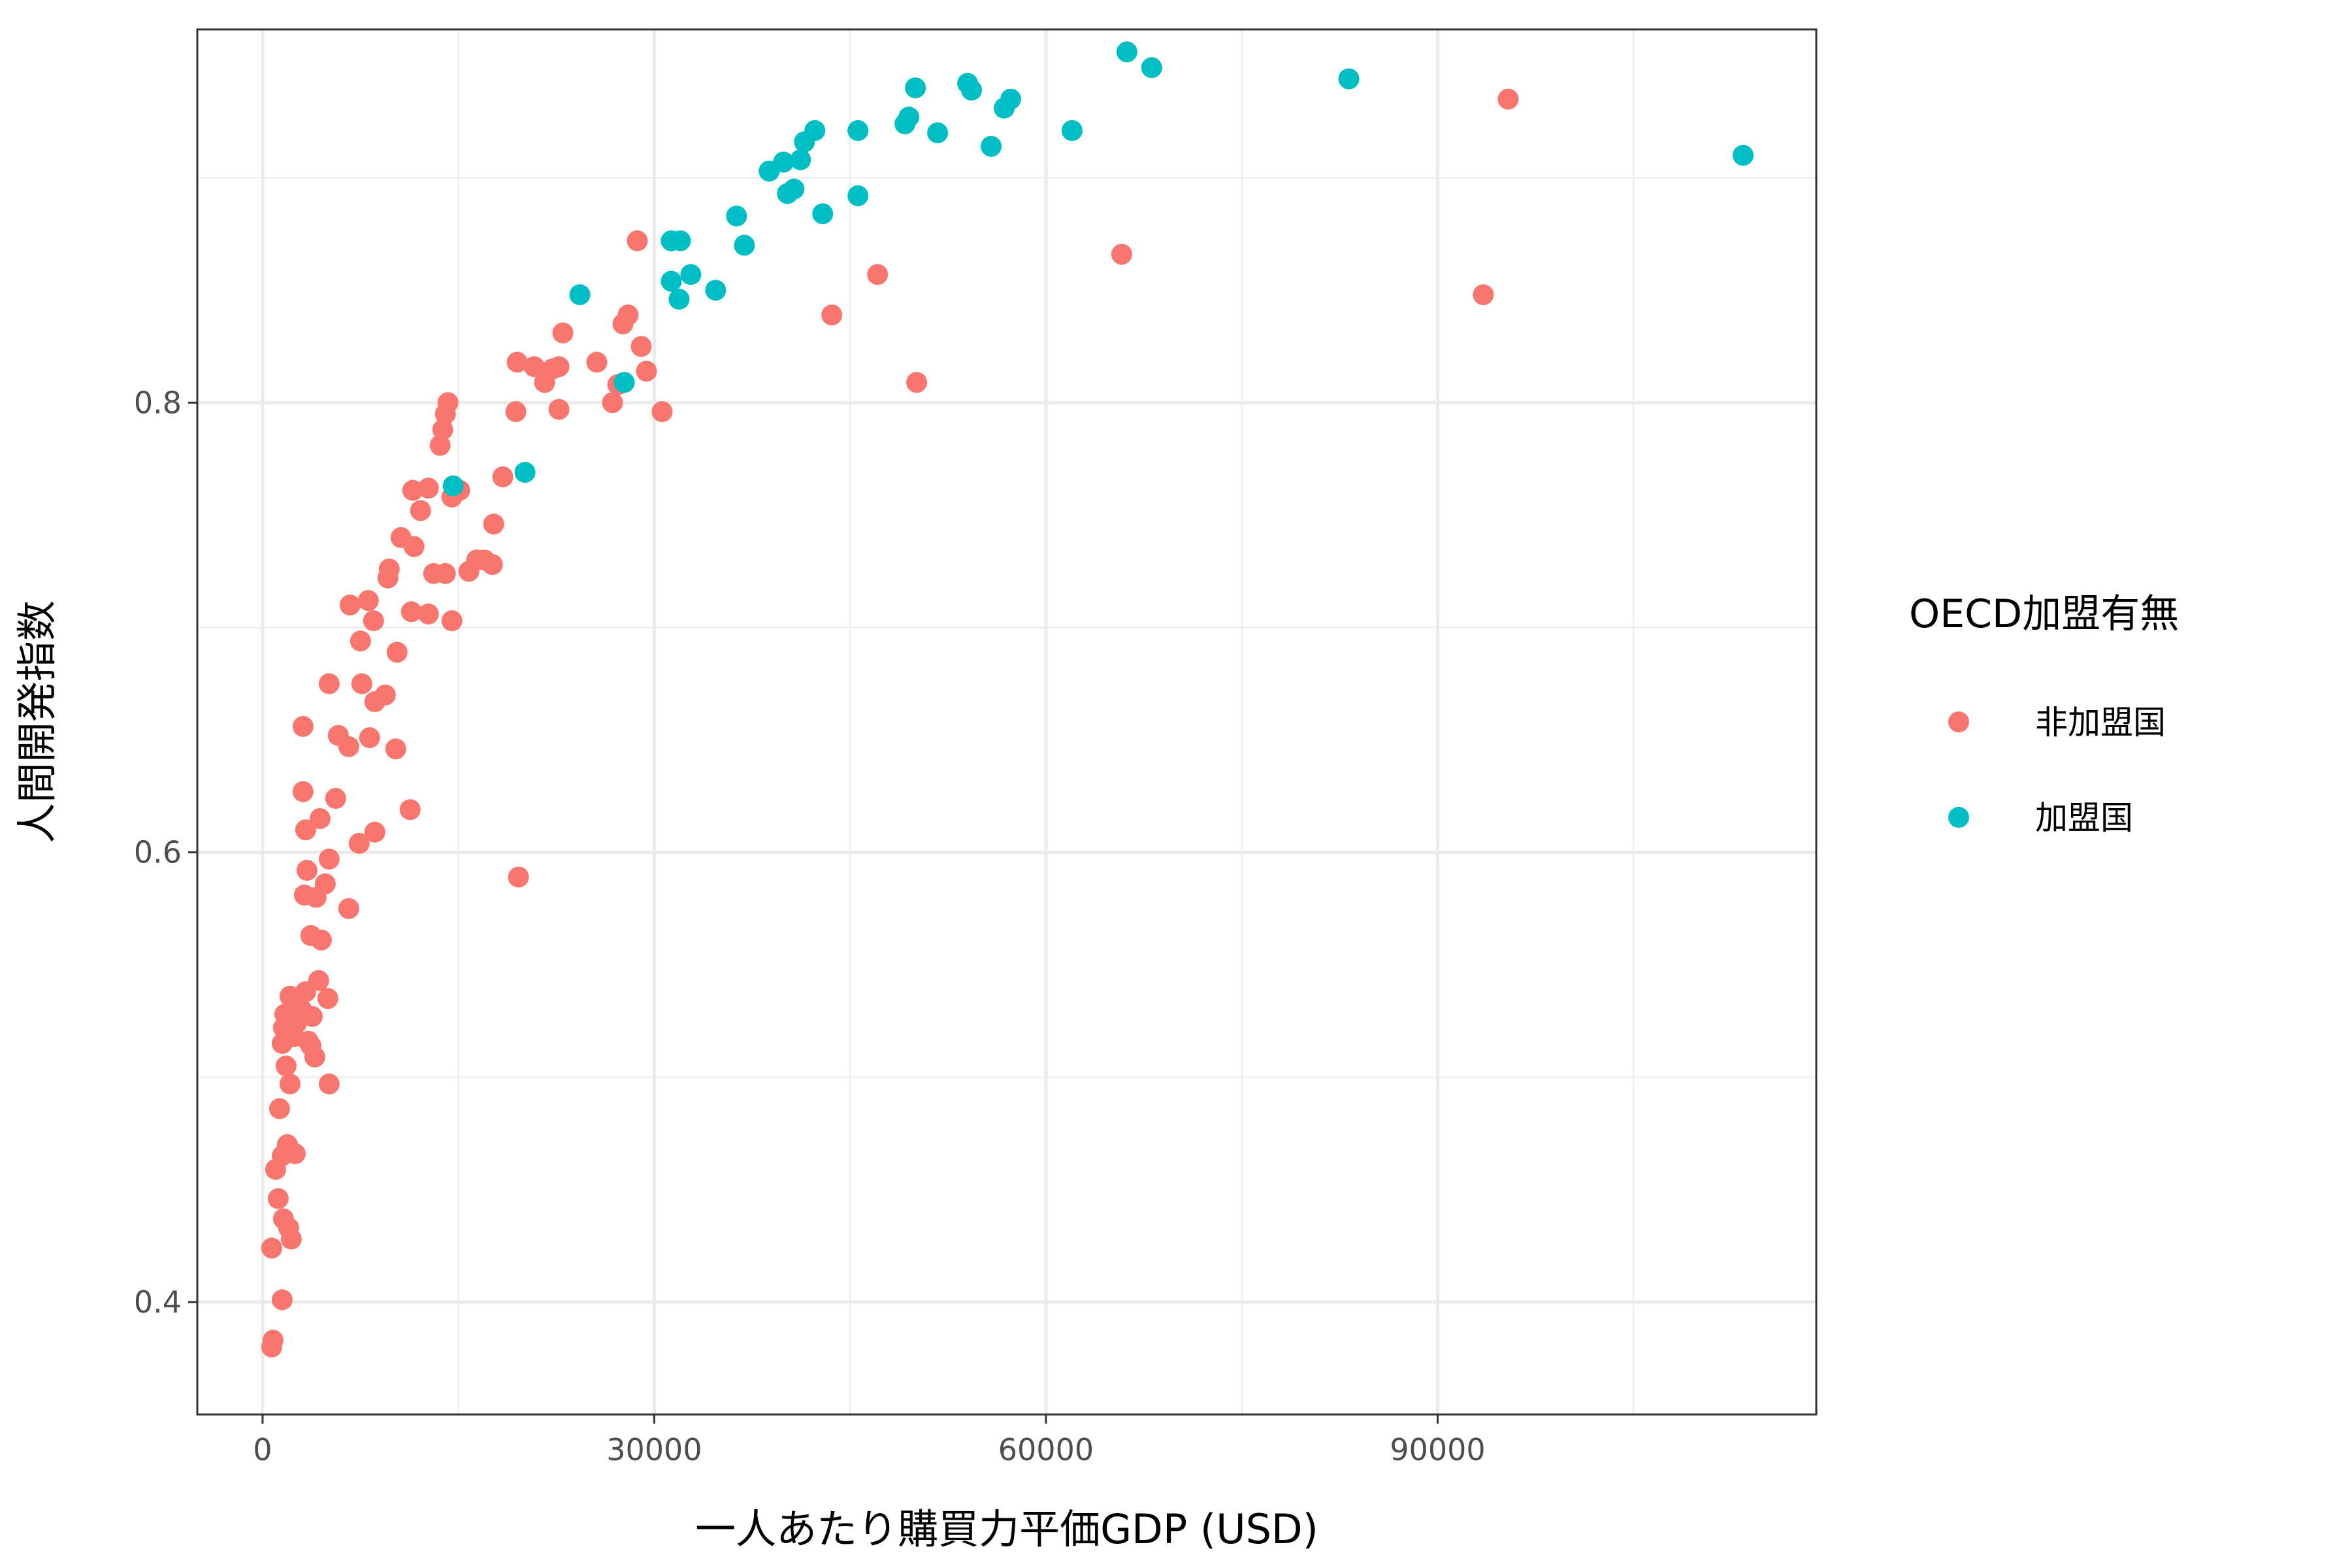 Image resolution: width=2352 pixels, height=1568 pixels. I want to click on y-tick-label: 0.8, so click(158, 402).